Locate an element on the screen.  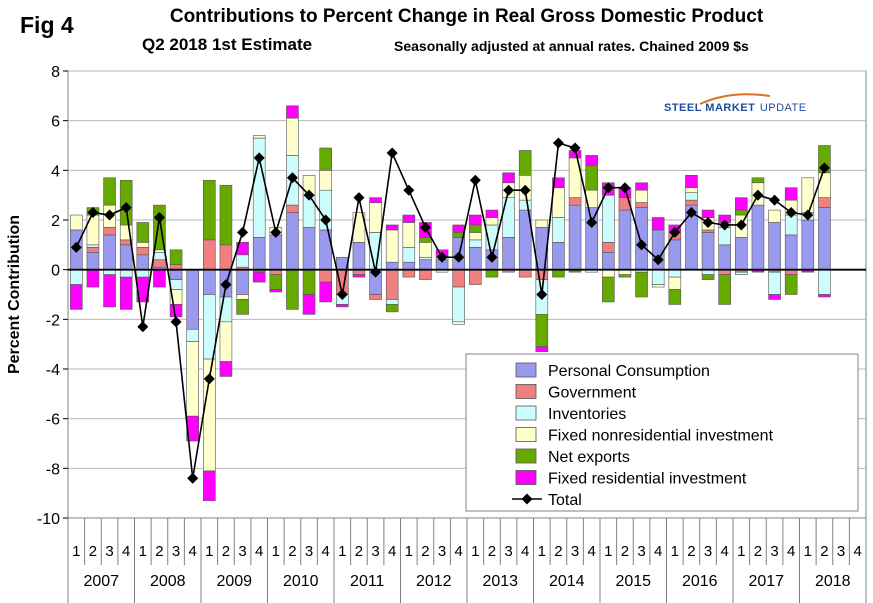
legend-label: Total is located at coordinates (565, 500).